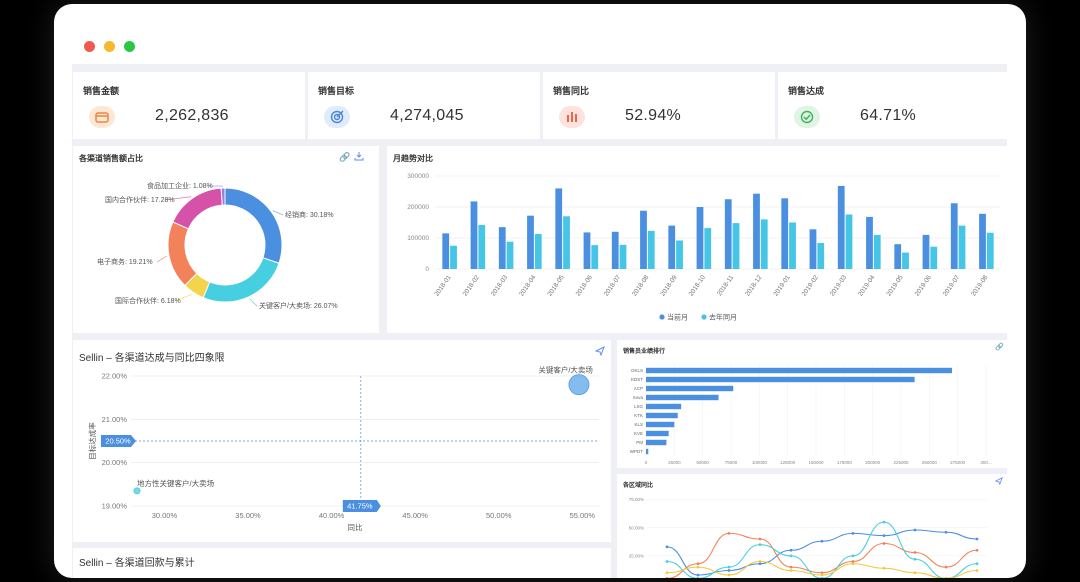 This screenshot has width=1080, height=582. What do you see at coordinates (812, 526) in the screenshot?
I see `region-yoy-panel: 各区域同比 75.00% 50.00% 25.00%` at bounding box center [812, 526].